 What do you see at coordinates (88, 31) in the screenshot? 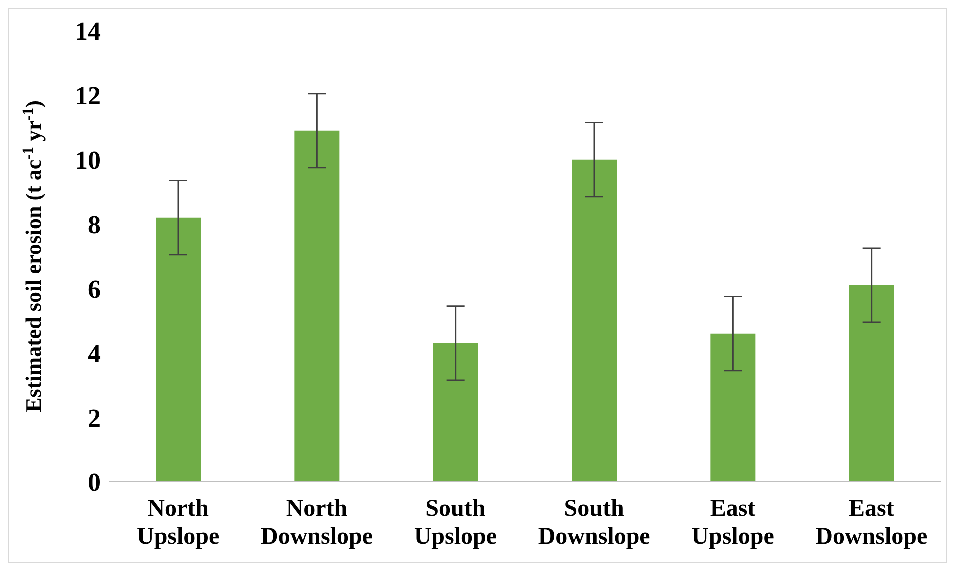
I see `y-tick-label: 14` at bounding box center [88, 31].